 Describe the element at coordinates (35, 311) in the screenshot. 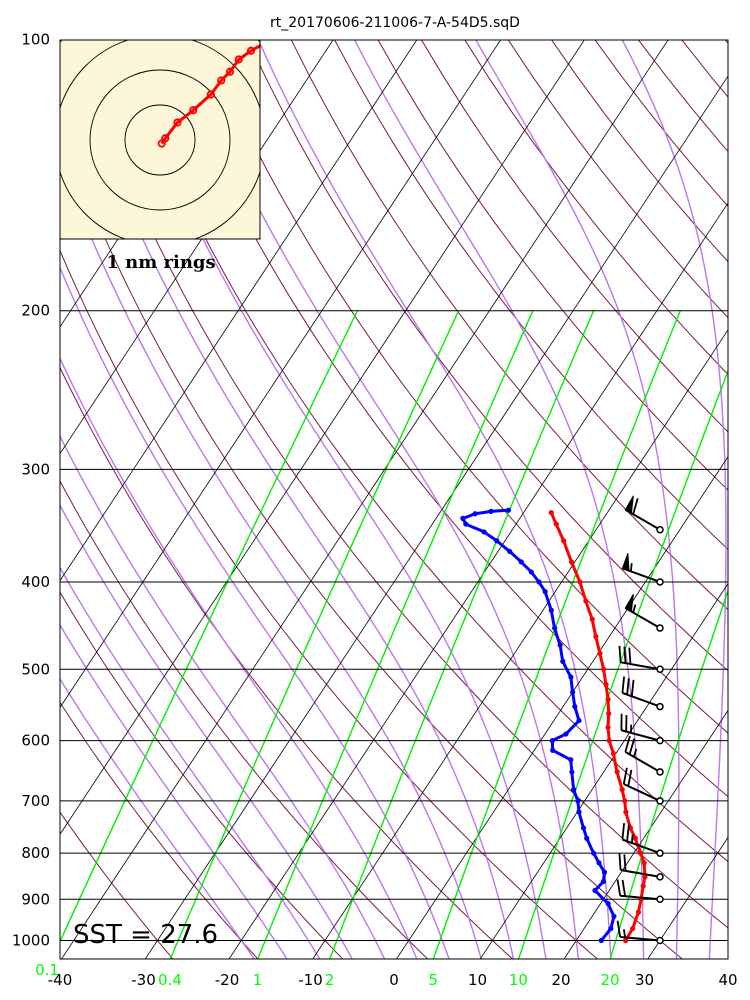

I see `pressure-tick-label: 200` at that location.